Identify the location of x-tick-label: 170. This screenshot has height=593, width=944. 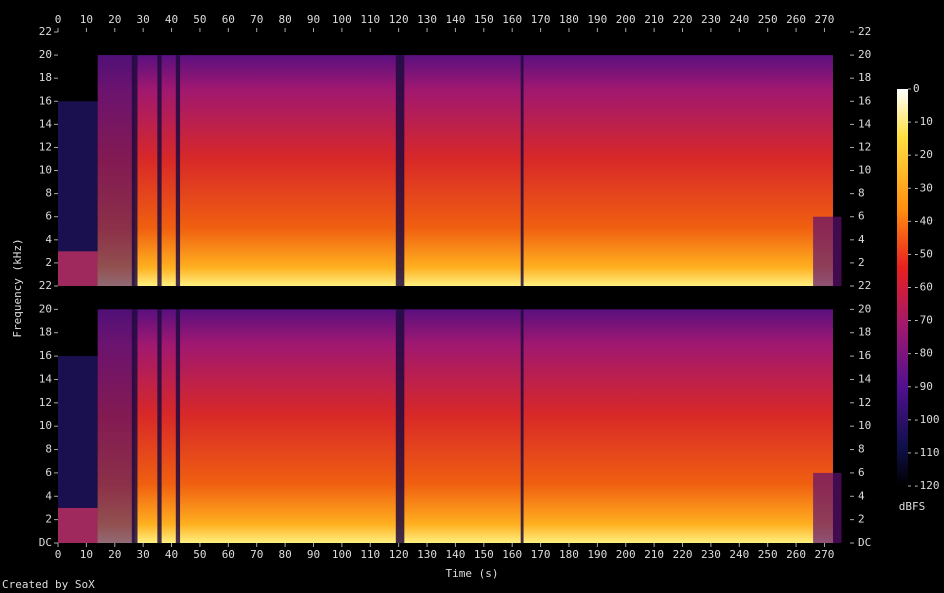
(541, 19).